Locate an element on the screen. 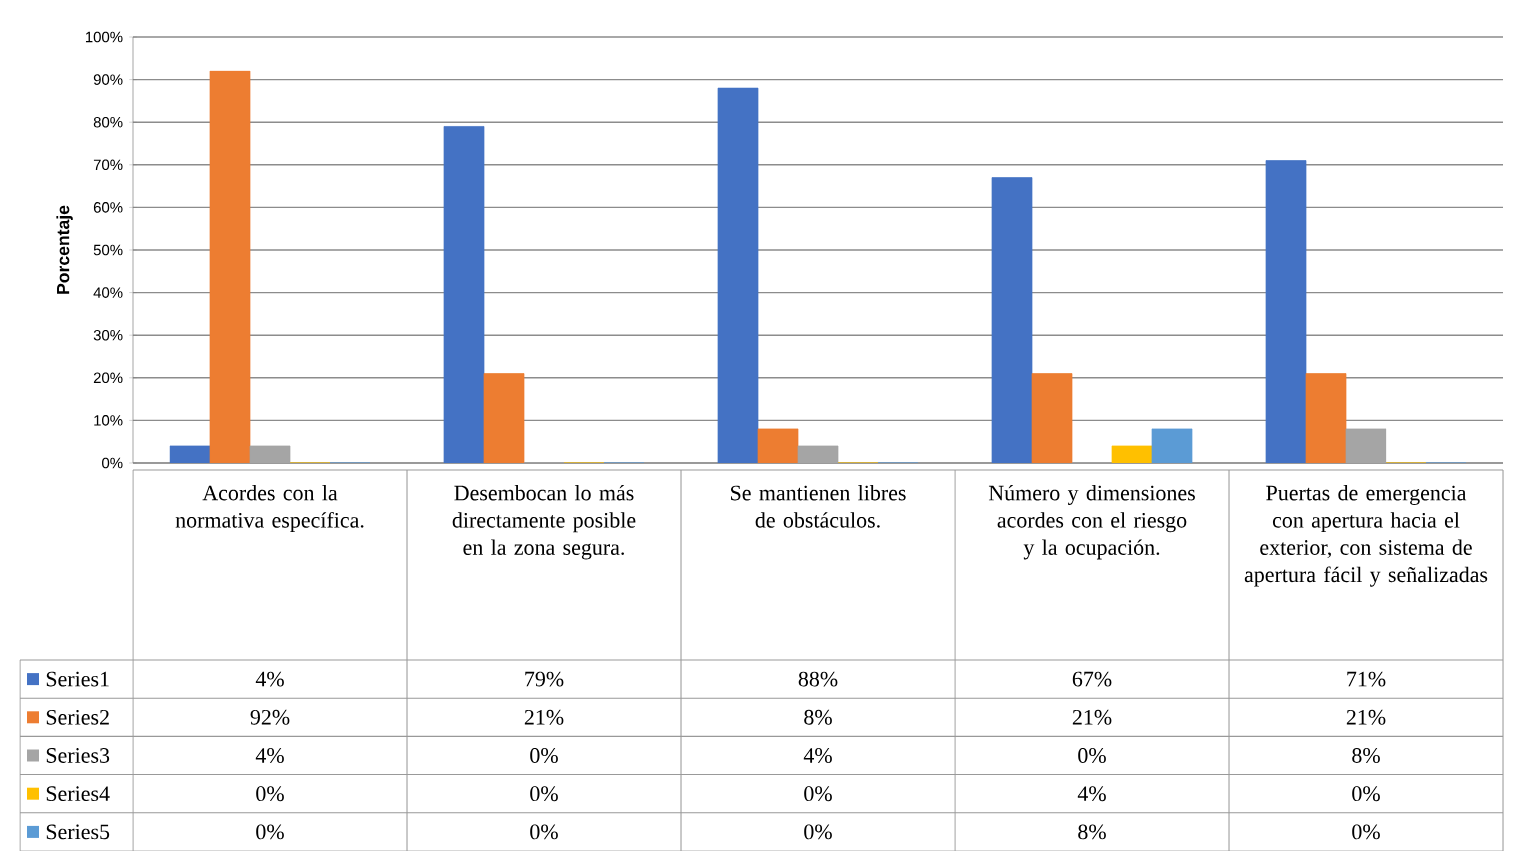 The image size is (1533, 851). y-tick-label: 40% is located at coordinates (108, 292).